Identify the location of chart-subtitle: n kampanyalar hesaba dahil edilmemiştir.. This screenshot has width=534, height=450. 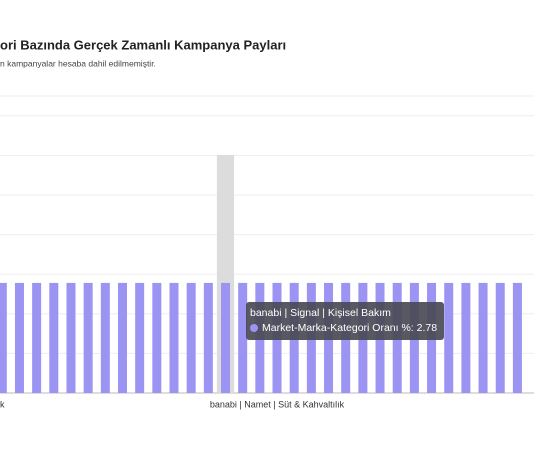
(78, 63).